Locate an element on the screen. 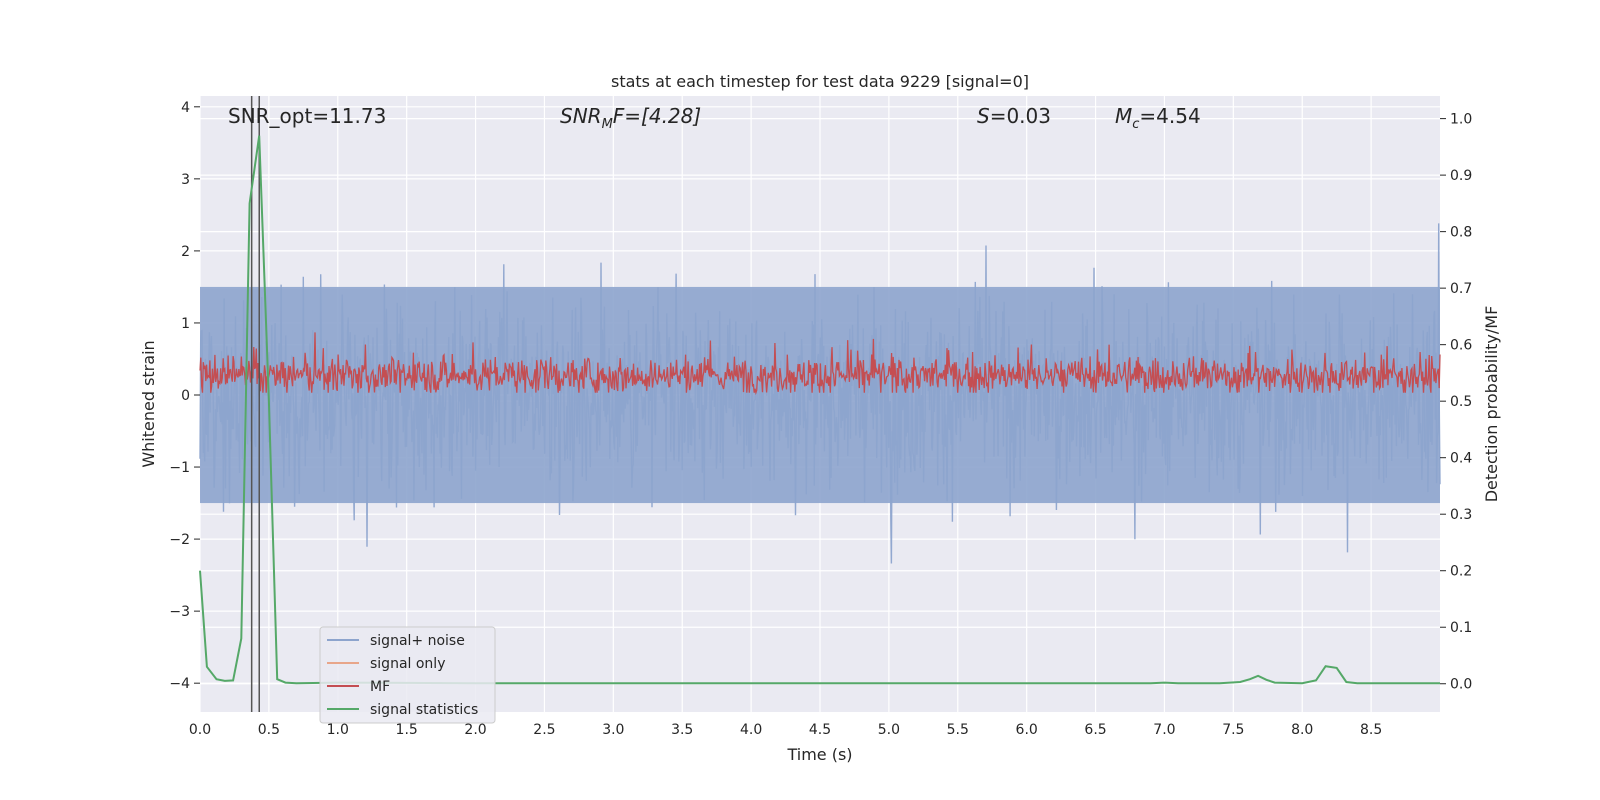  y-tick-label: 4 is located at coordinates (185, 108).